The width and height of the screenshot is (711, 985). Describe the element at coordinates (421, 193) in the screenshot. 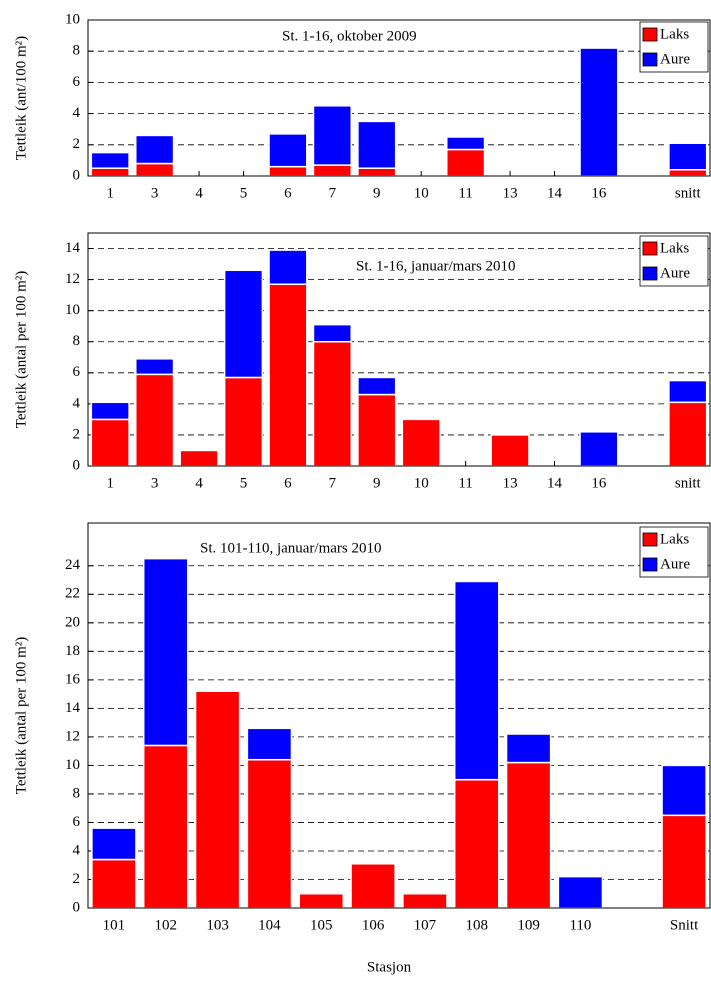

I see `x-tick-label: 10` at that location.